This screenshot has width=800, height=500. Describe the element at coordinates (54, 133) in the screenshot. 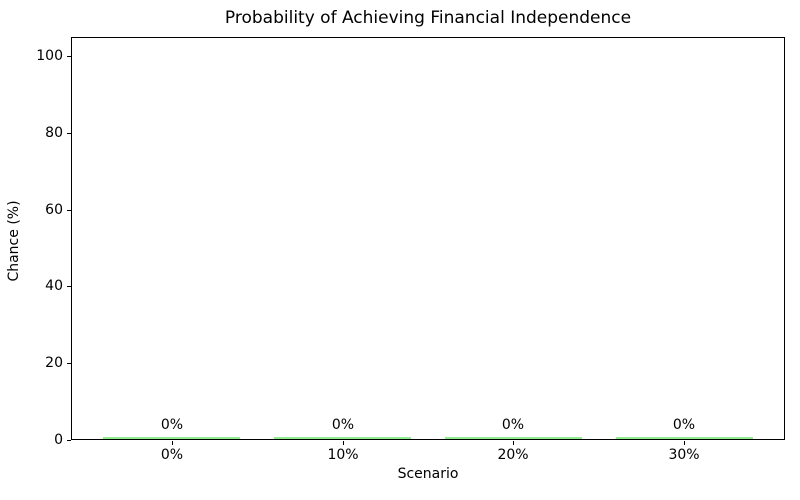

I see `y-tick-label: 80` at that location.